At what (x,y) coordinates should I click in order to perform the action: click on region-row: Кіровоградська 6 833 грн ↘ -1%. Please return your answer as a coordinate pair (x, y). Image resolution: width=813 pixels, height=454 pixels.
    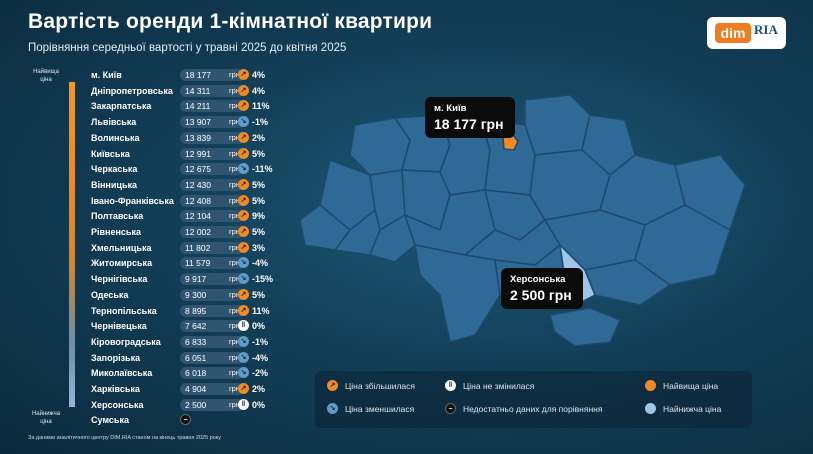
    Looking at the image, I should click on (191, 342).